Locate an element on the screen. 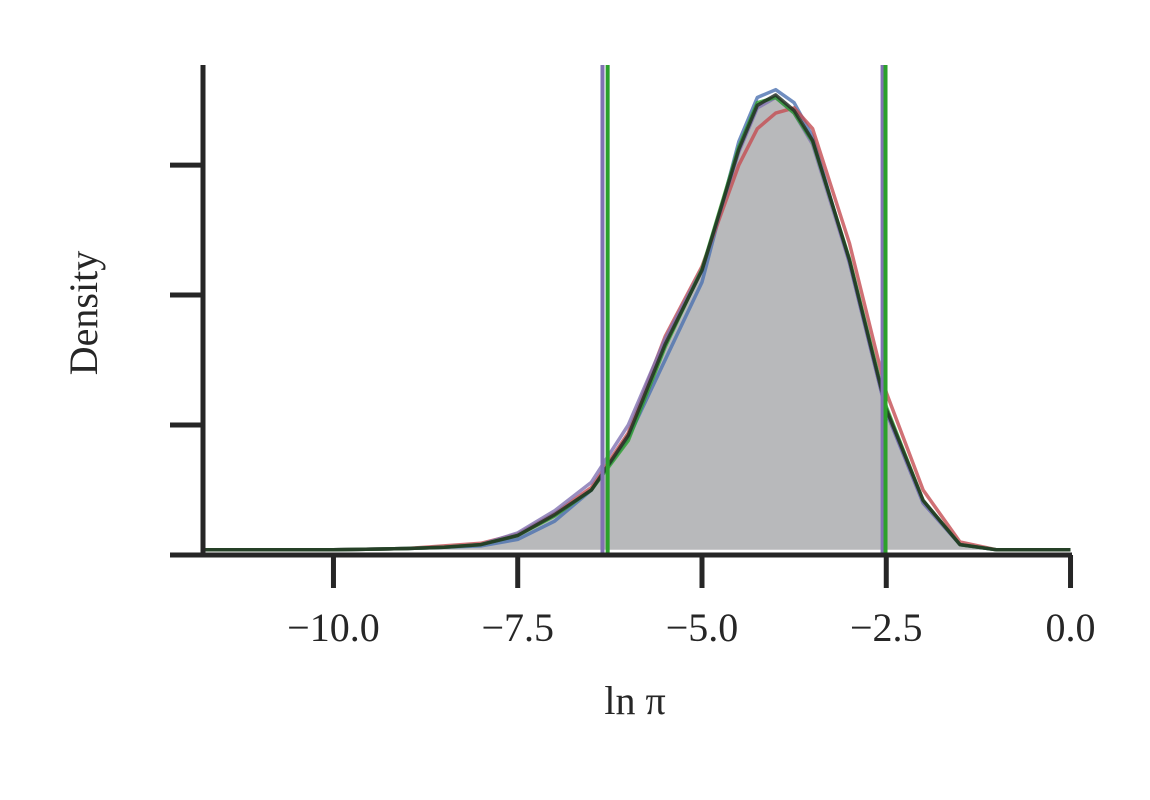  y-axis-label: Density is located at coordinates (83, 313).